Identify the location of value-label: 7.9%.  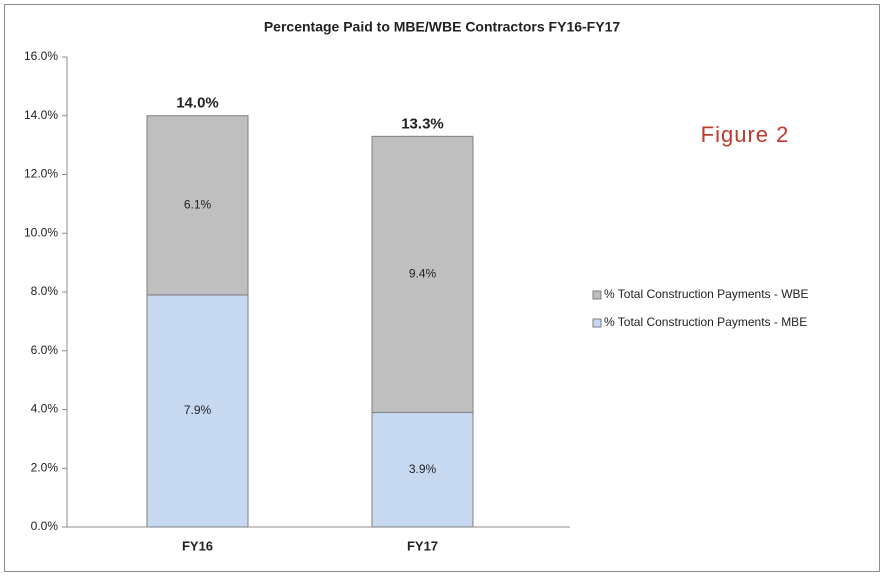
(198, 410).